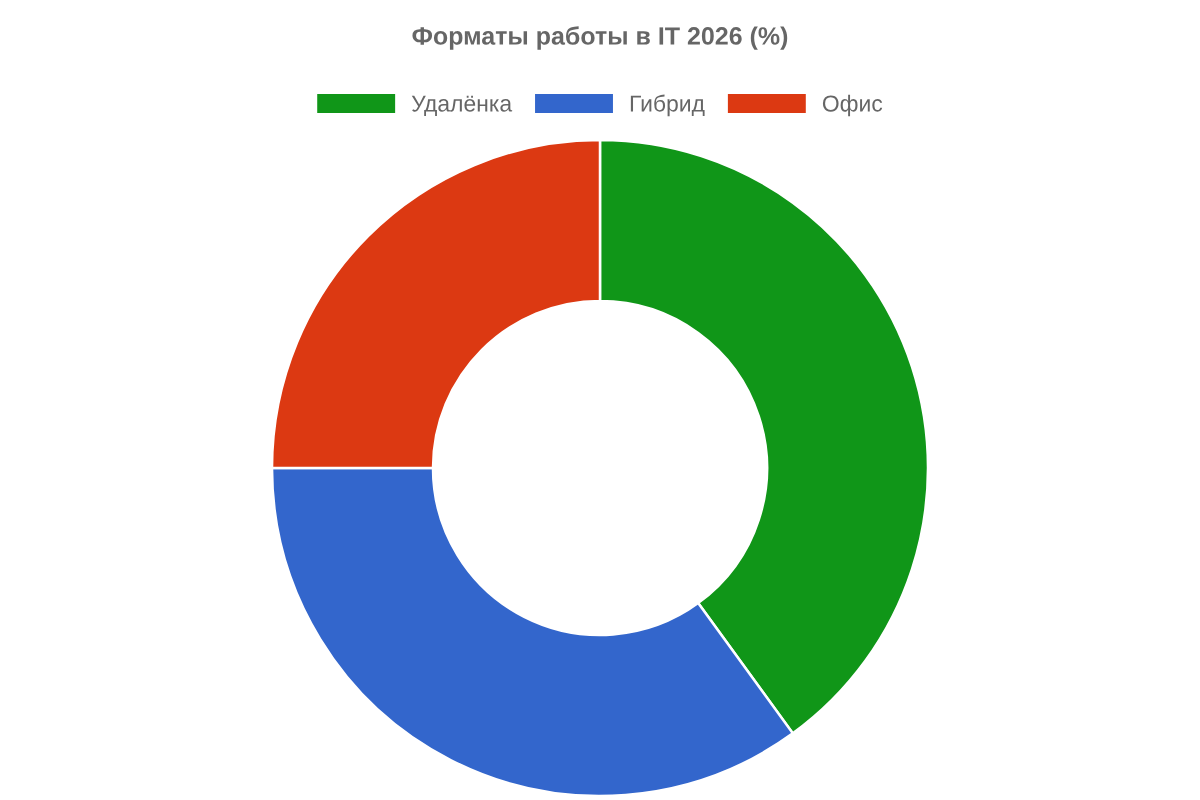  I want to click on legend-label: Офис, so click(852, 105).